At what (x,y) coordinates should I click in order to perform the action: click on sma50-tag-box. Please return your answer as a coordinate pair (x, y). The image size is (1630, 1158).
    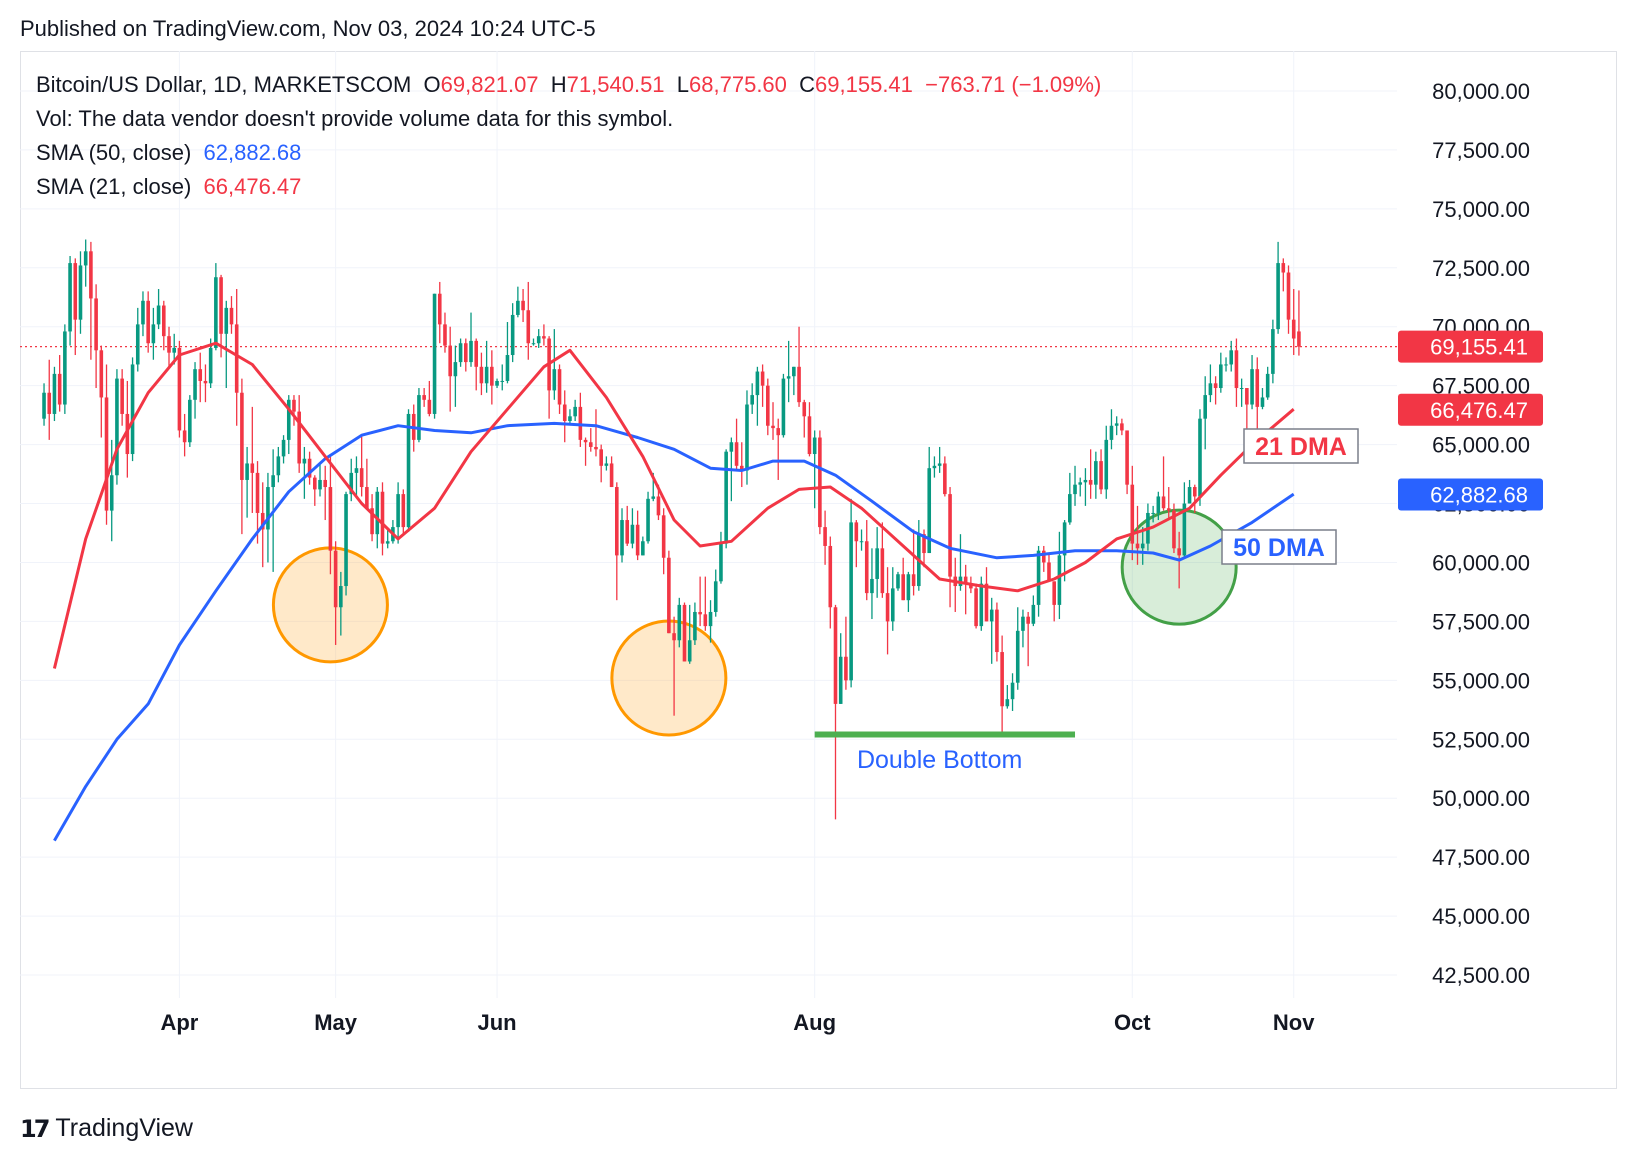
    Looking at the image, I should click on (1279, 547).